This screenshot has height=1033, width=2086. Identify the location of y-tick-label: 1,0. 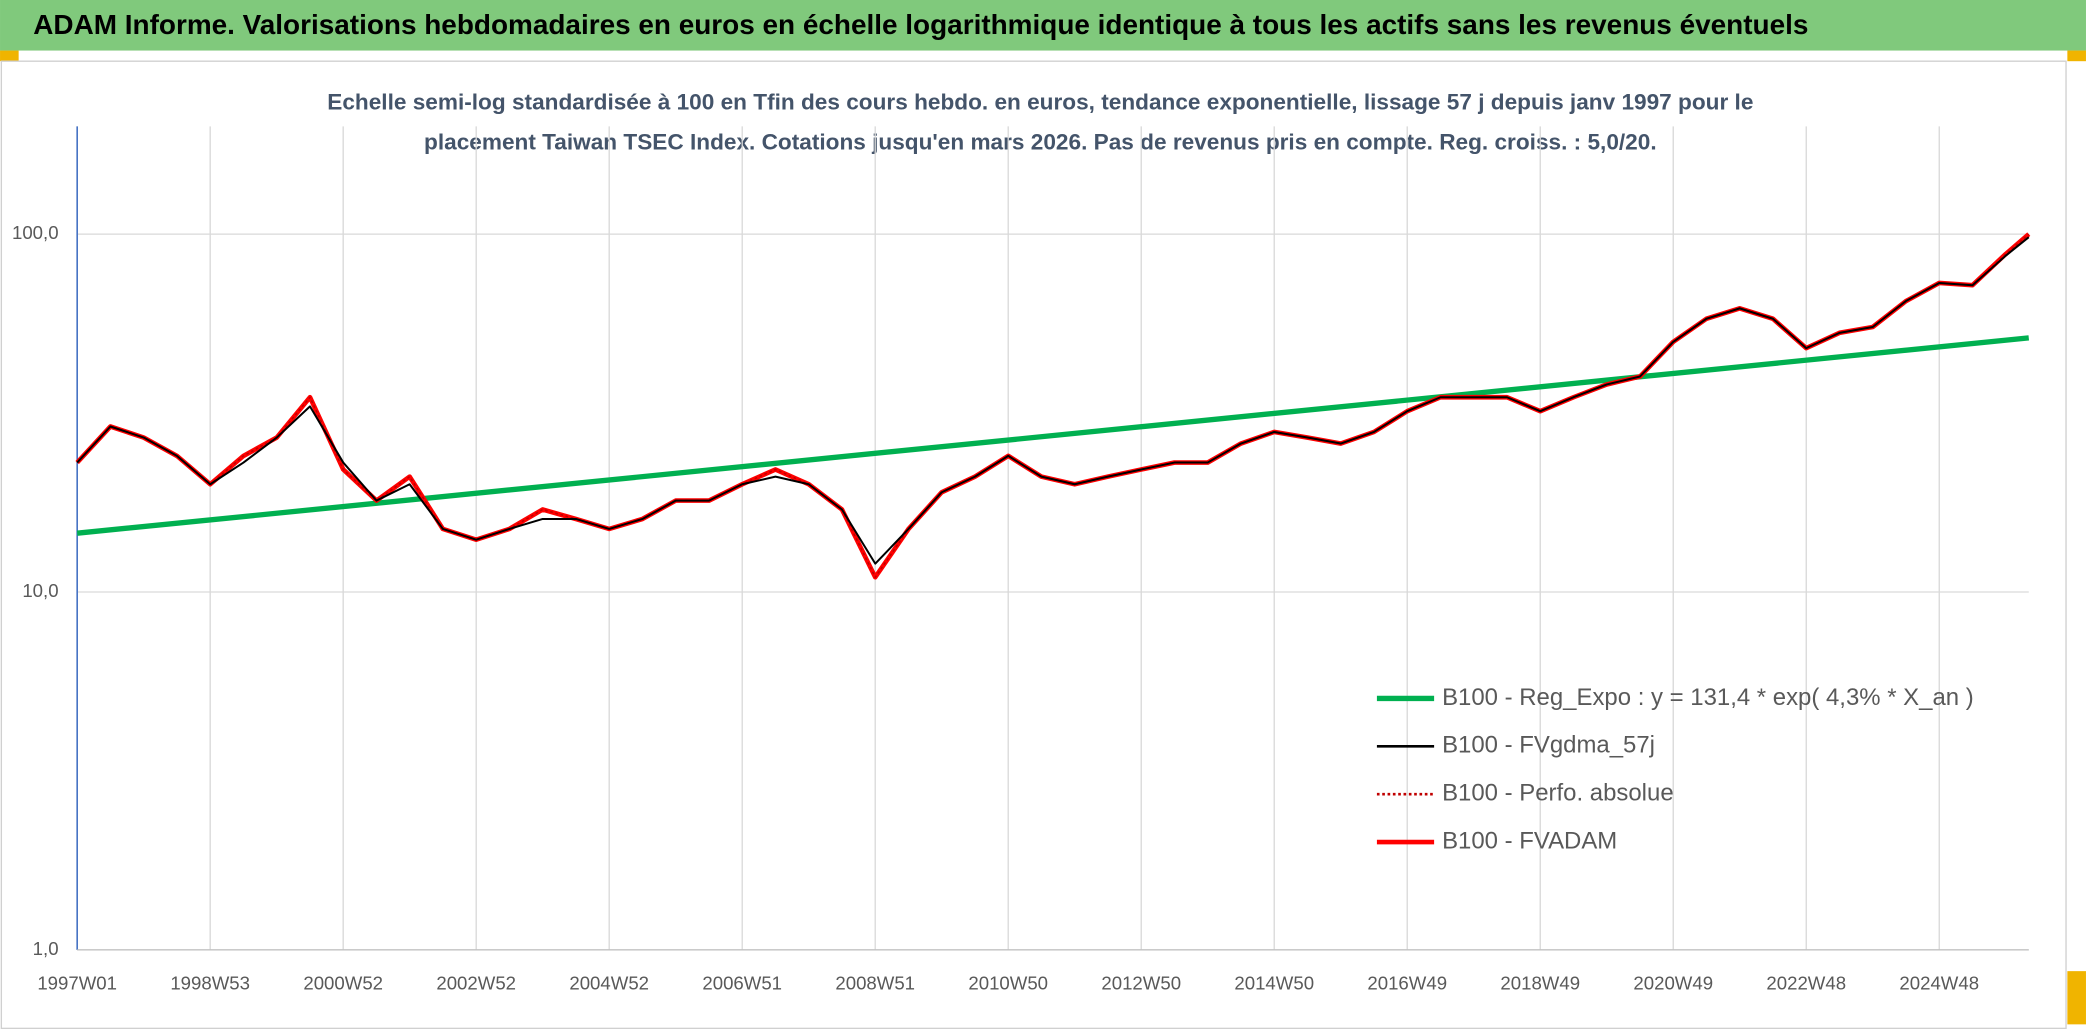
(46, 948).